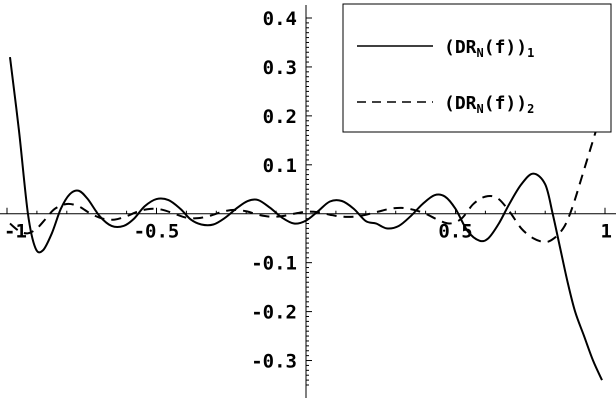  What do you see at coordinates (274, 264) in the screenshot?
I see `y-tick-label: -0.1` at bounding box center [274, 264].